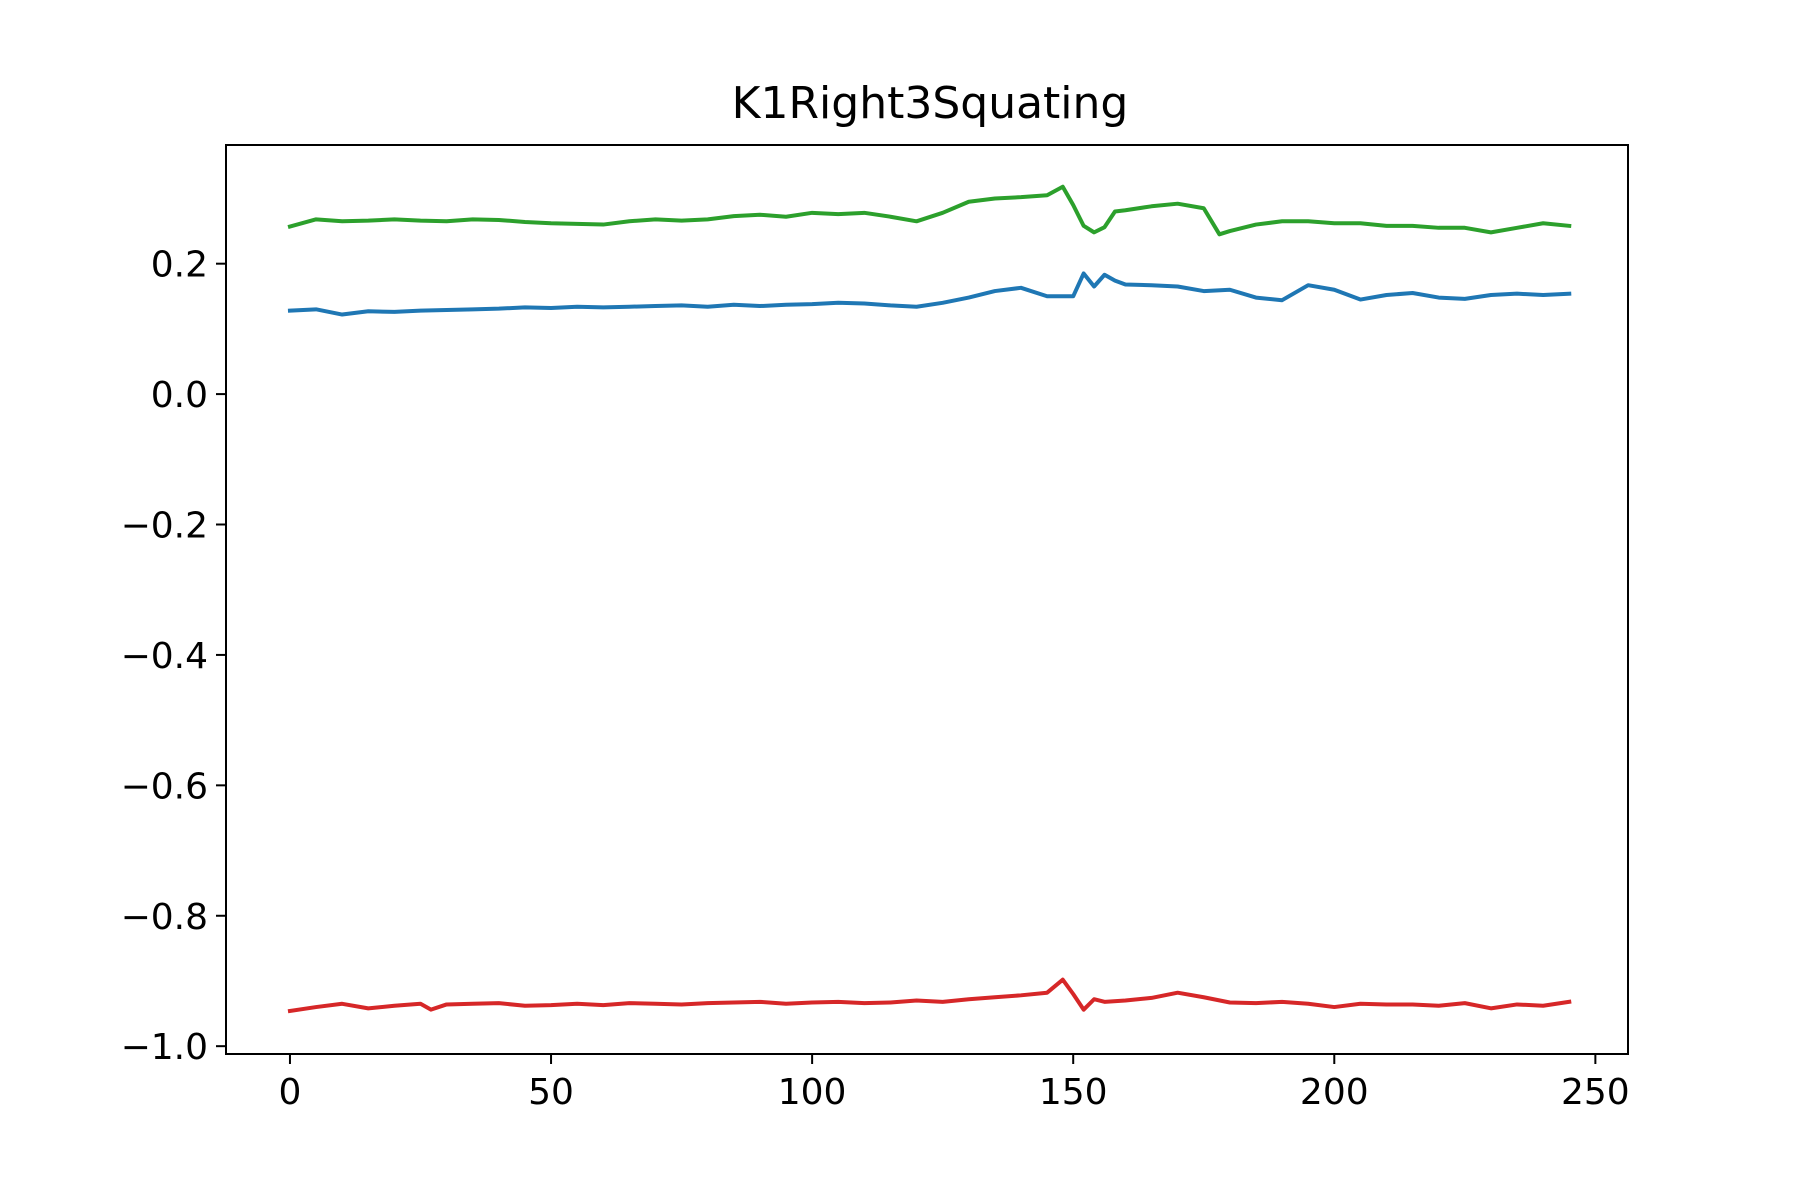 Image resolution: width=1800 pixels, height=1200 pixels. I want to click on y-tick-label: −0.8, so click(164, 917).